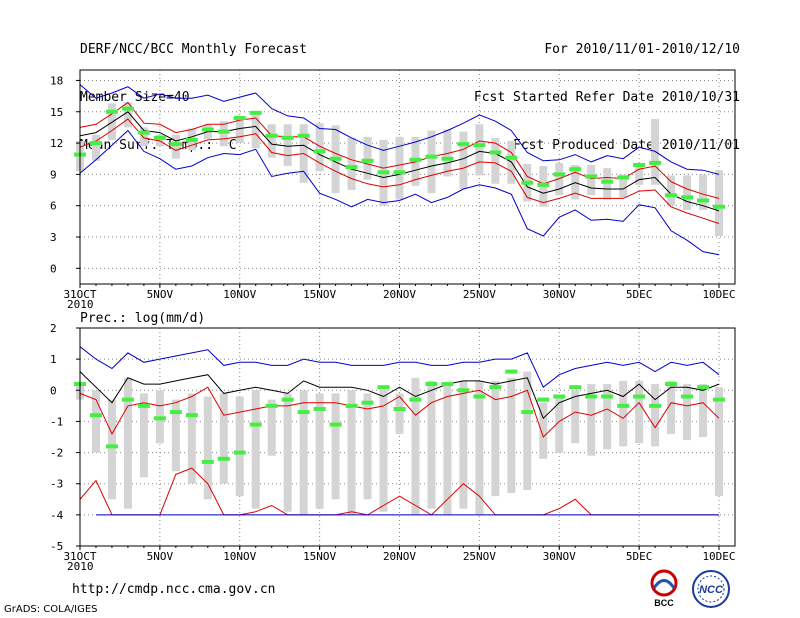  Describe the element at coordinates (718, 556) in the screenshot. I see `panel2-xtick-label: 10DEC` at that location.